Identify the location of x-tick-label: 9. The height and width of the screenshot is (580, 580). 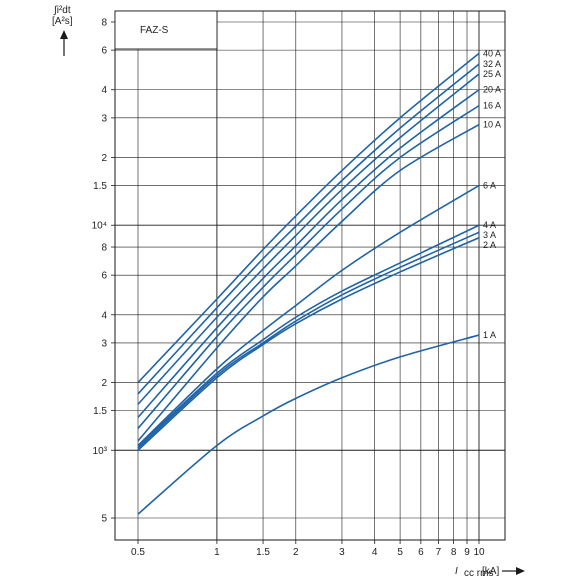
(467, 552).